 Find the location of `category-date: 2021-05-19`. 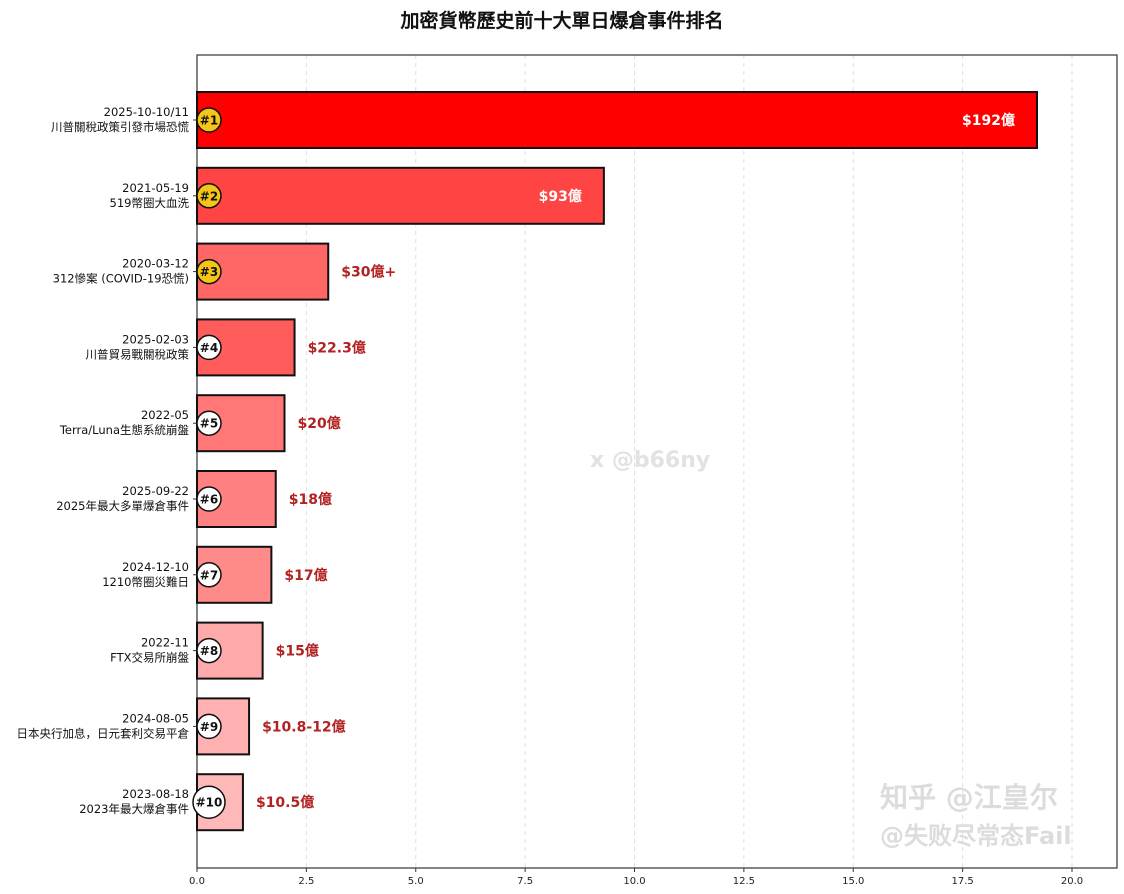

category-date: 2021-05-19 is located at coordinates (155, 188).